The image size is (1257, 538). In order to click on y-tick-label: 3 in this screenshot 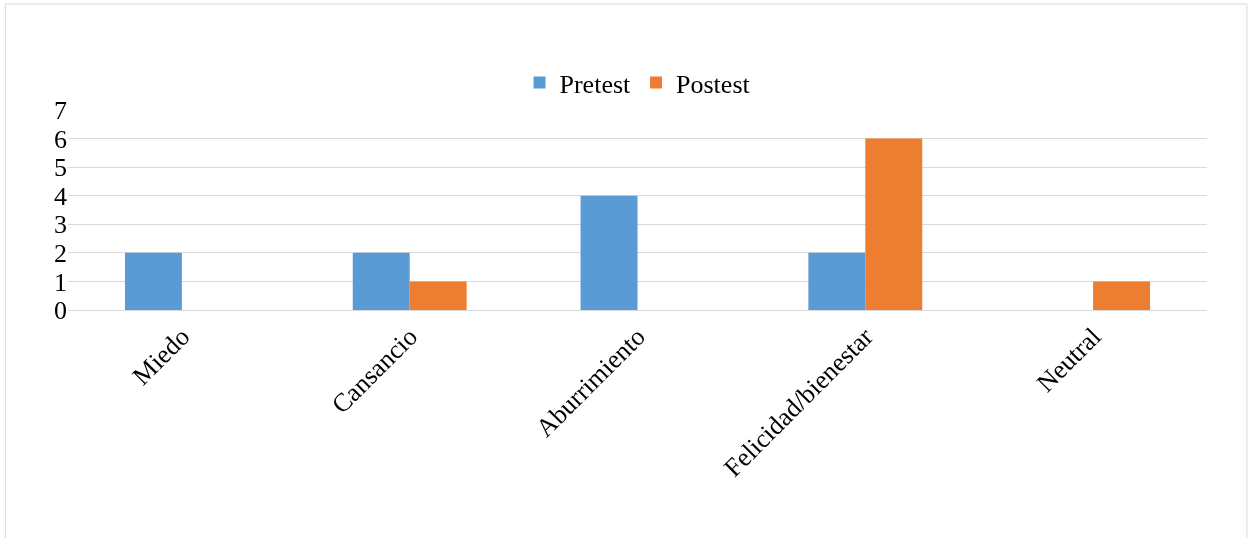, I will do `click(60, 225)`.